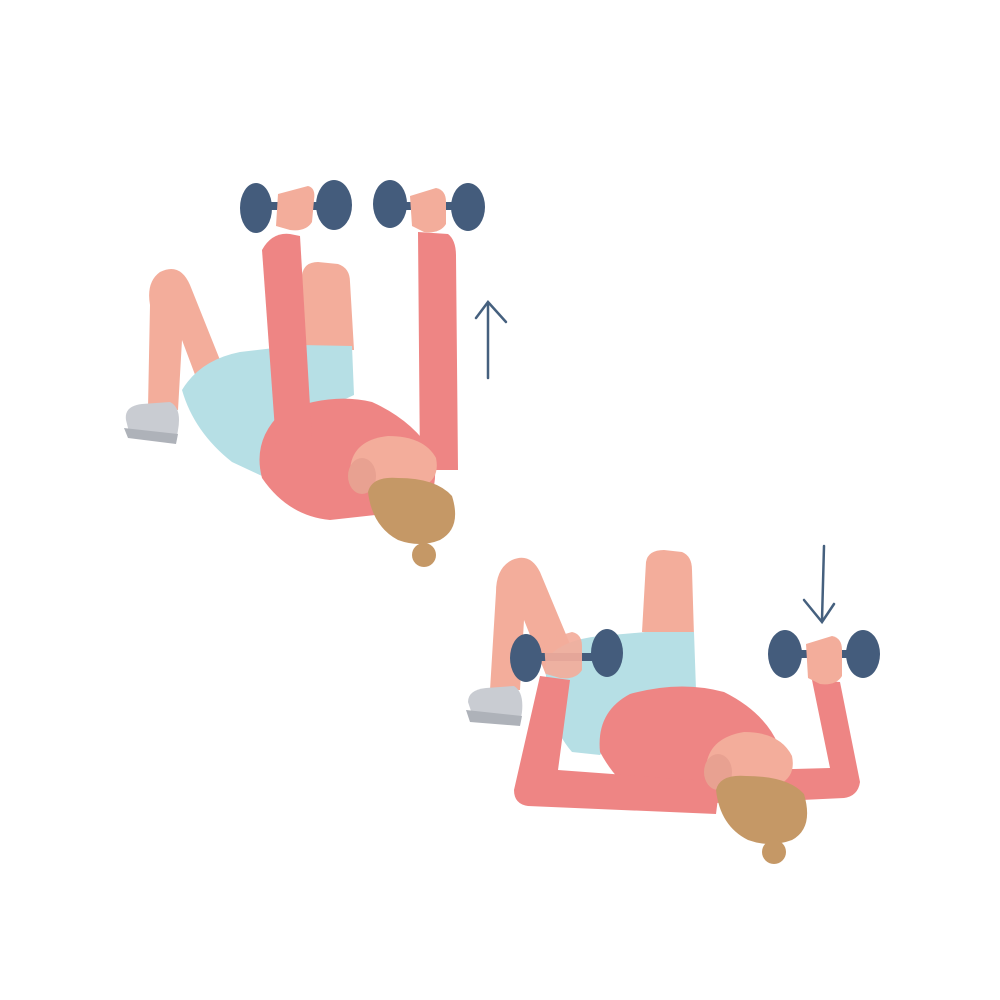 This screenshot has height=1000, width=1000. I want to click on right-arm, so click(438, 351).